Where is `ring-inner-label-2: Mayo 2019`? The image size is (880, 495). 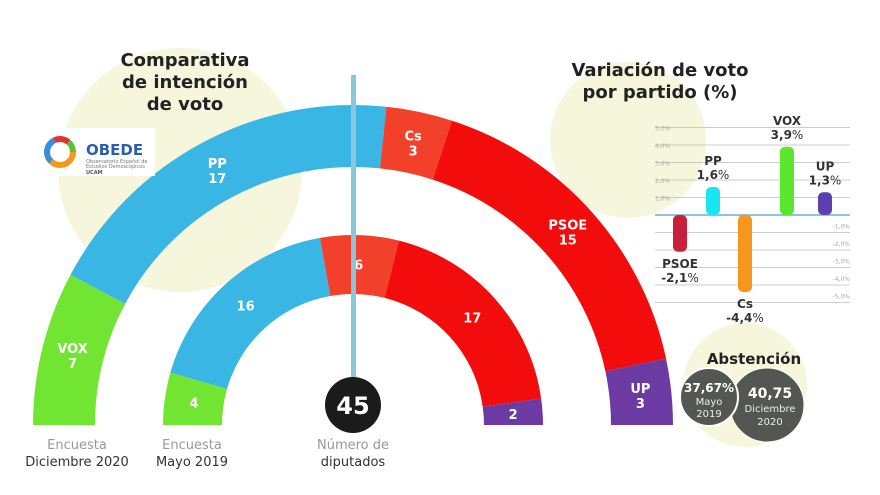 ring-inner-label-2: Mayo 2019 is located at coordinates (192, 462).